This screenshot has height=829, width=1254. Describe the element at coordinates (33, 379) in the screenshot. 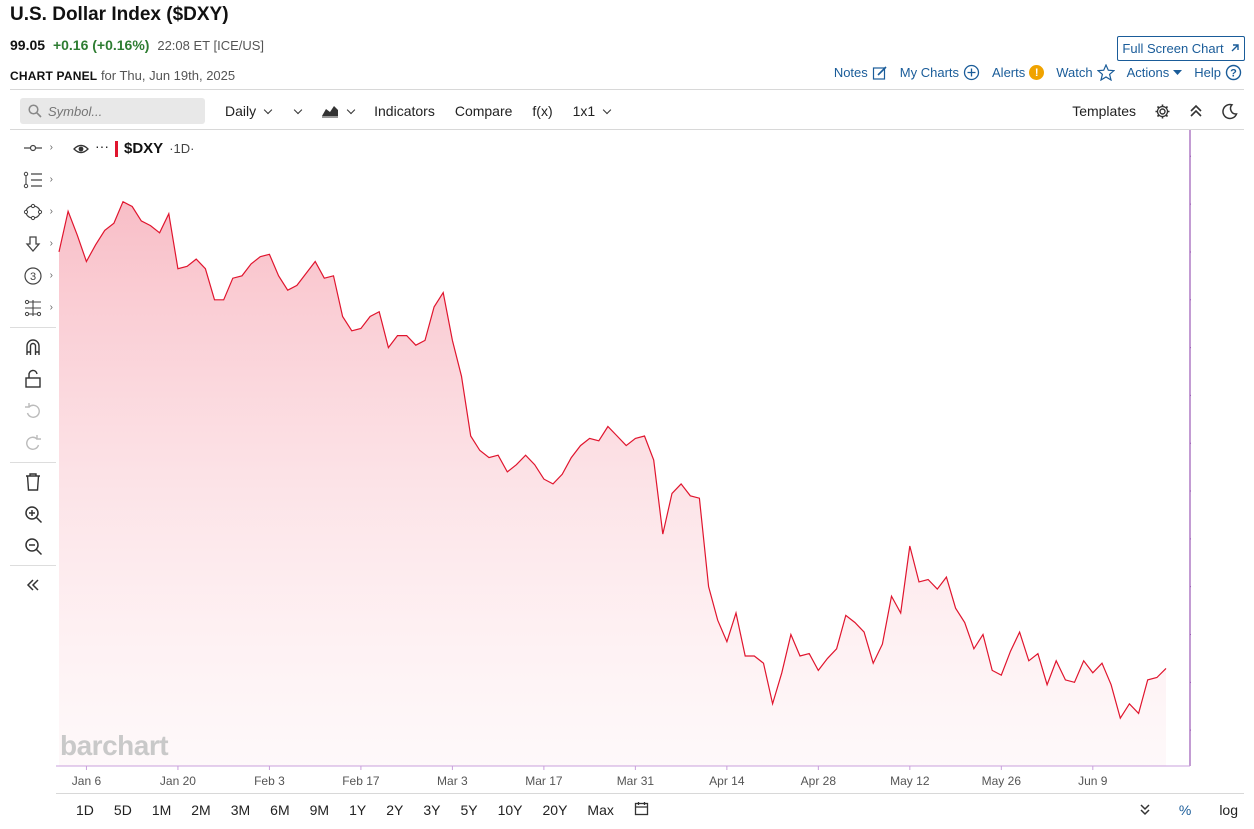

I see `lock-button` at that location.